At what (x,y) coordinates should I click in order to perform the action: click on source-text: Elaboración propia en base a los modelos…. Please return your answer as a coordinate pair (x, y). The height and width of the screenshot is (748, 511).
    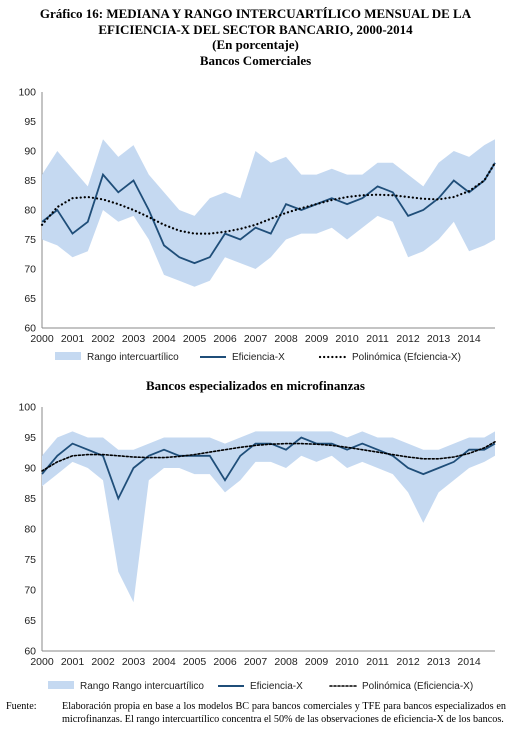
    Looking at the image, I should click on (284, 713).